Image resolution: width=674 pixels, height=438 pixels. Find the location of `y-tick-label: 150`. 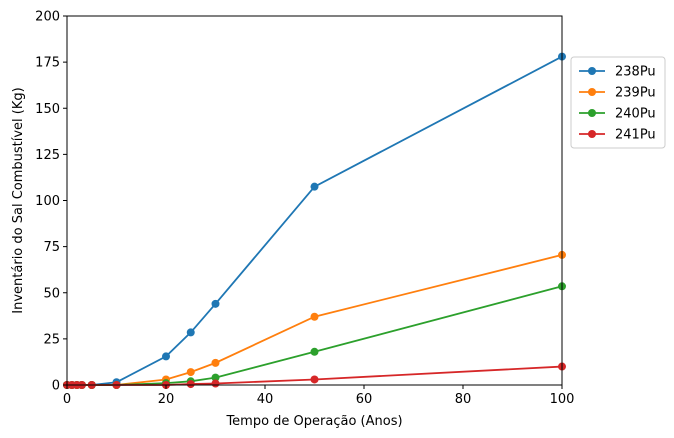

y-tick-label: 150 is located at coordinates (47, 109).